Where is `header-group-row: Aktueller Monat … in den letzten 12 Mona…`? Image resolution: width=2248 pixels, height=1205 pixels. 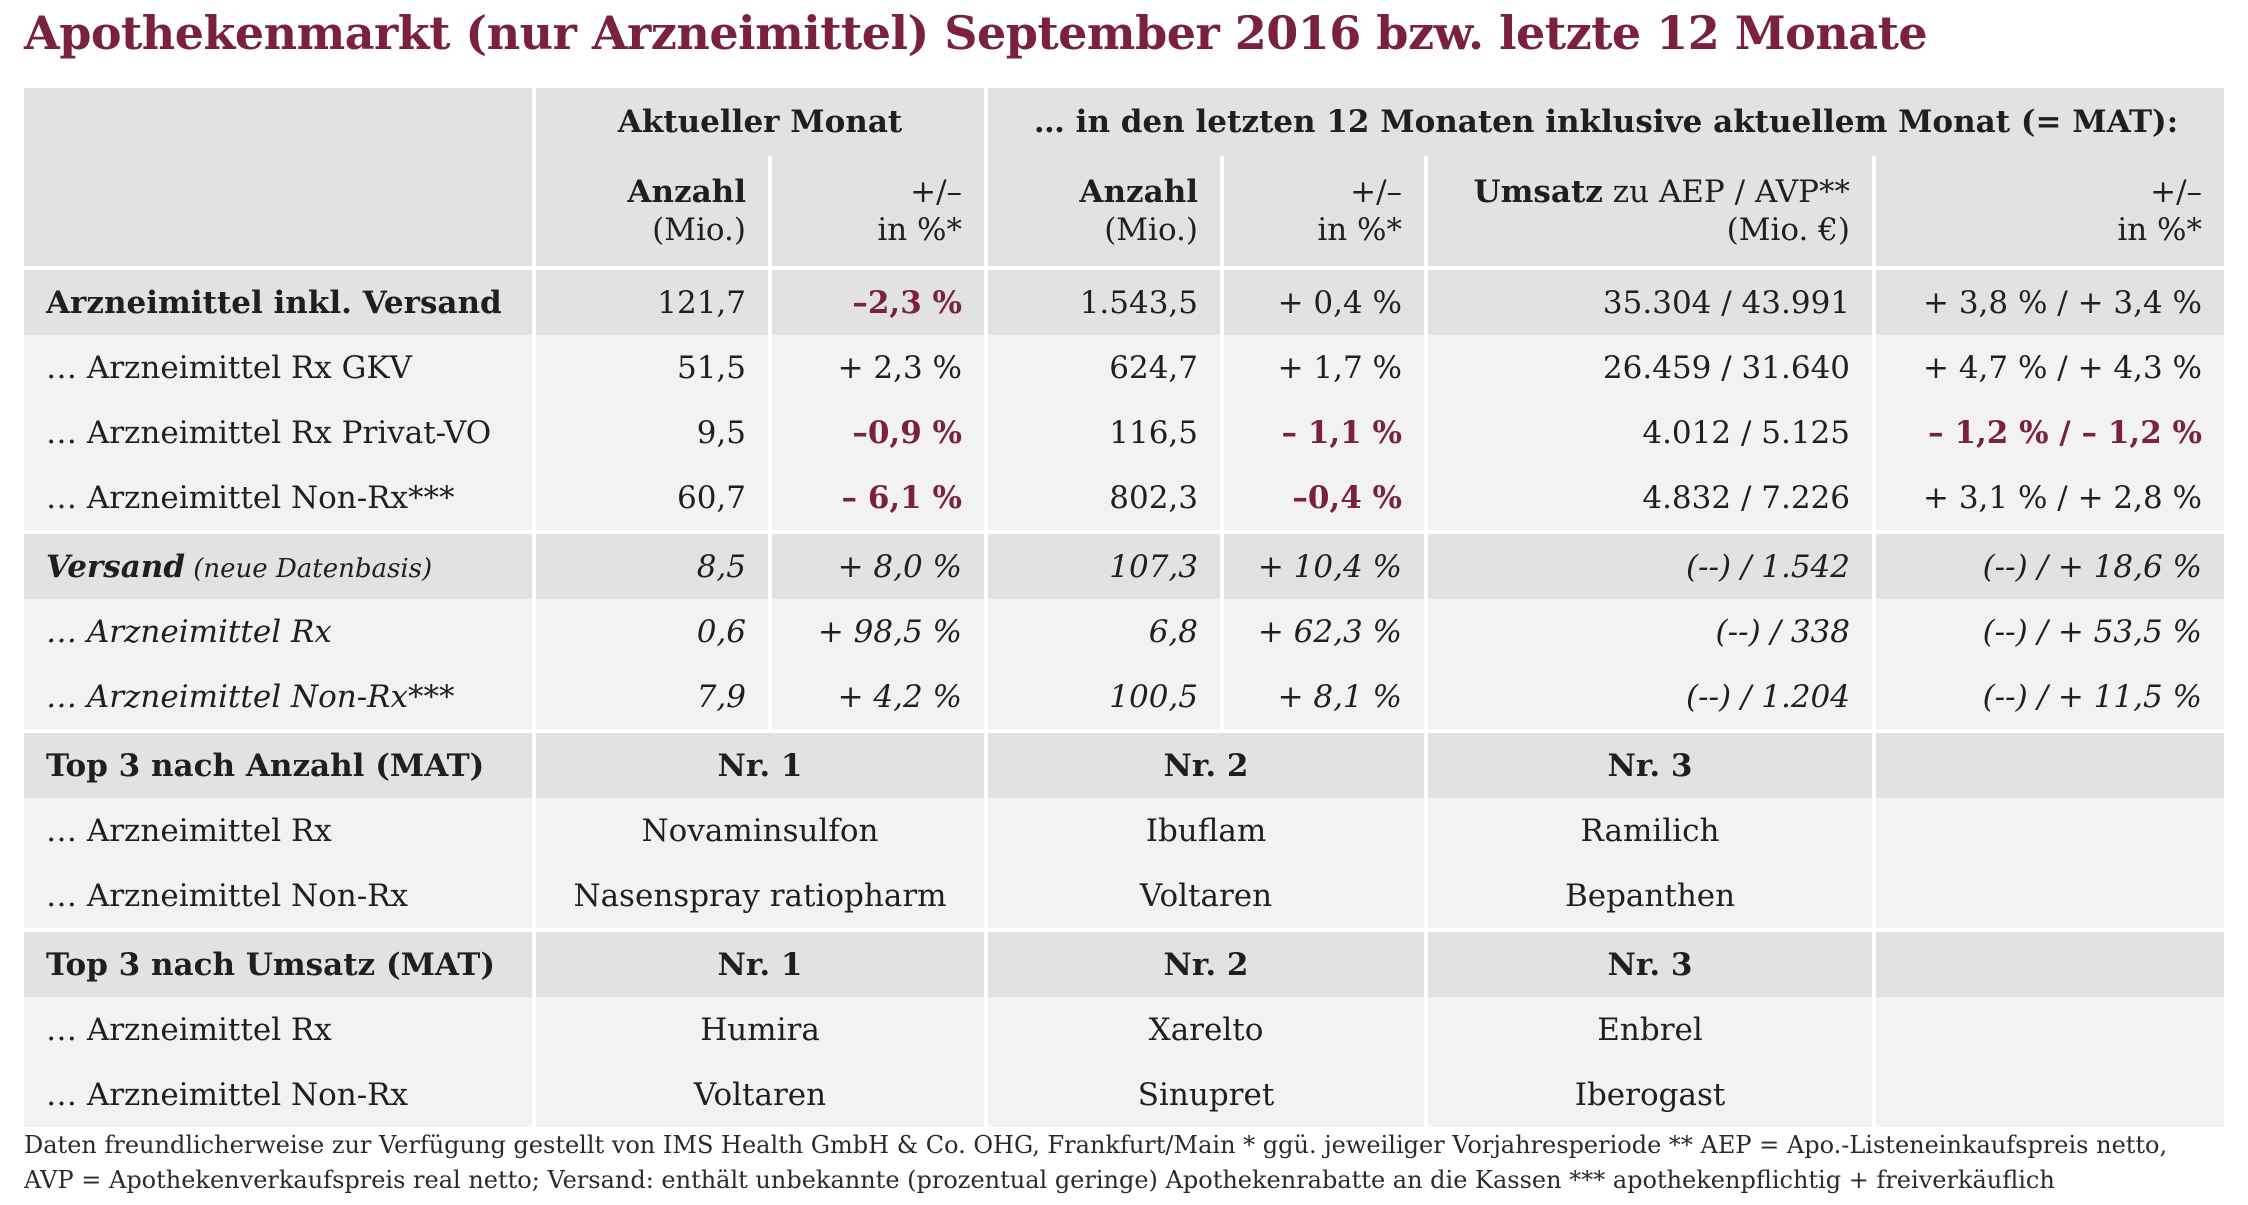
header-group-row: Aktueller Monat … in den letzten 12 Mona… is located at coordinates (1124, 122).